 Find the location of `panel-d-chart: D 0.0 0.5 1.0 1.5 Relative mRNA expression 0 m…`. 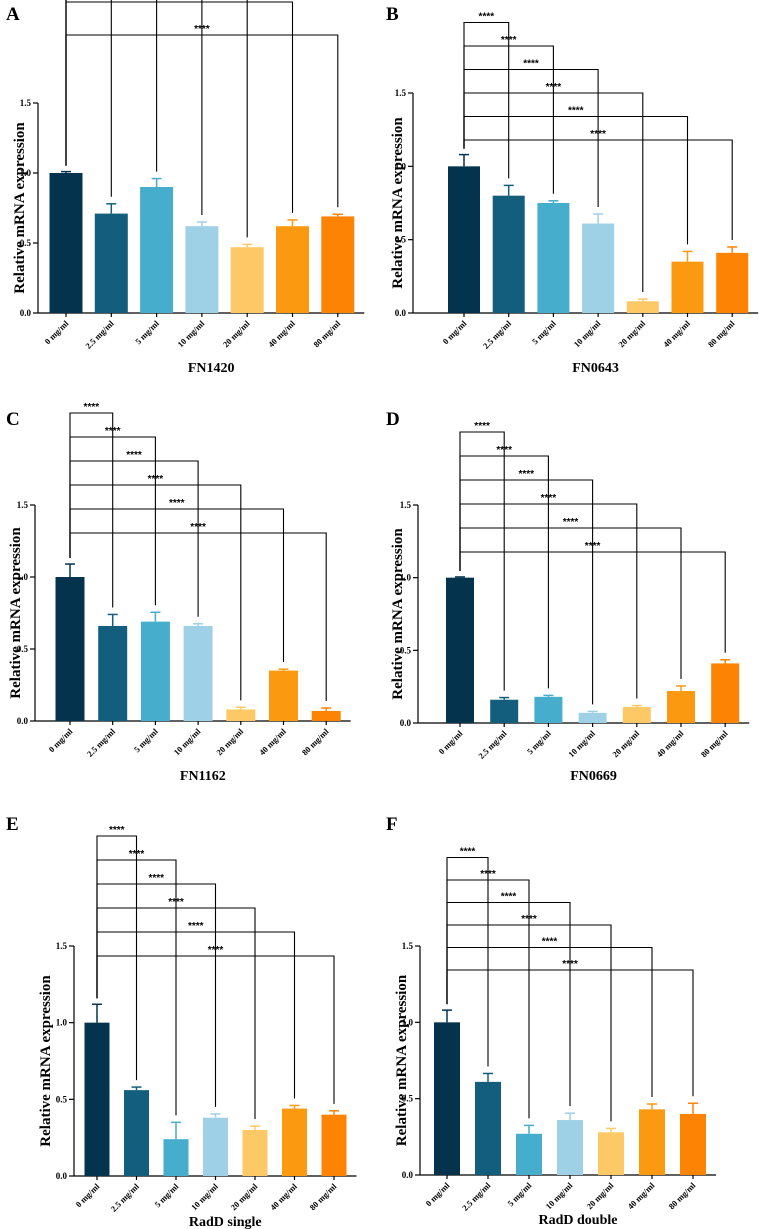

panel-d-chart: D 0.0 0.5 1.0 1.5 Relative mRNA expression 0 m… is located at coordinates (568, 596).